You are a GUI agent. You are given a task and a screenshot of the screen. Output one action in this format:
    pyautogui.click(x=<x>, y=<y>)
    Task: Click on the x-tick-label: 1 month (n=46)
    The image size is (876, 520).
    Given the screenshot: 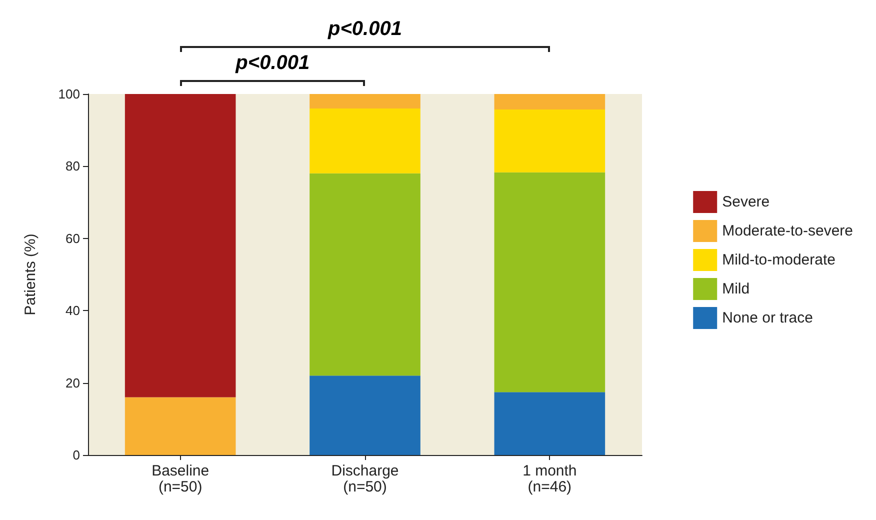 What is the action you would take?
    pyautogui.click(x=549, y=479)
    